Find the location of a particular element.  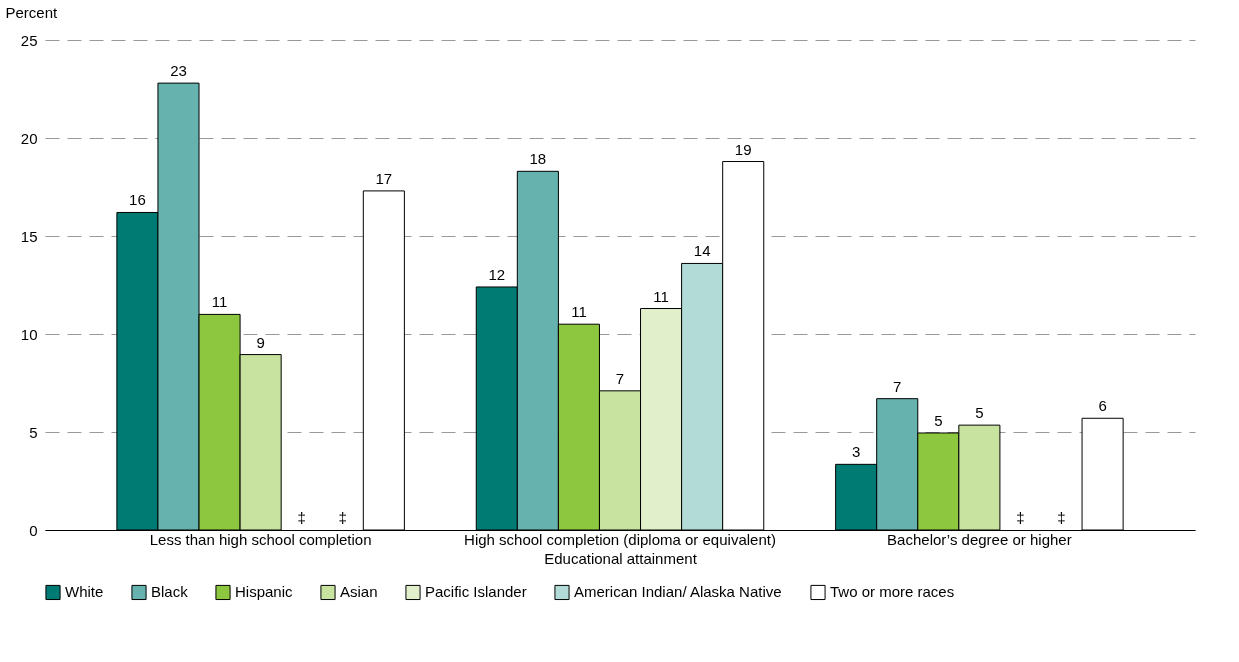

y-tick-label: 20 is located at coordinates (29, 138).